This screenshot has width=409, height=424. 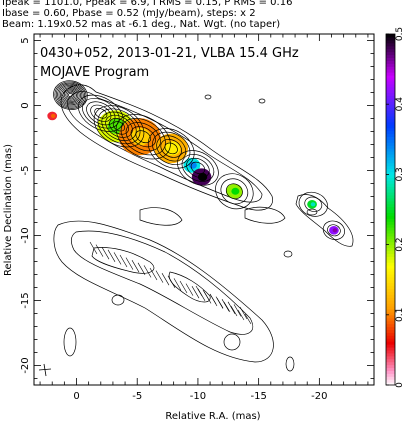 What do you see at coordinates (400, 385) in the screenshot?
I see `colorbar-tick-label: 0` at bounding box center [400, 385].